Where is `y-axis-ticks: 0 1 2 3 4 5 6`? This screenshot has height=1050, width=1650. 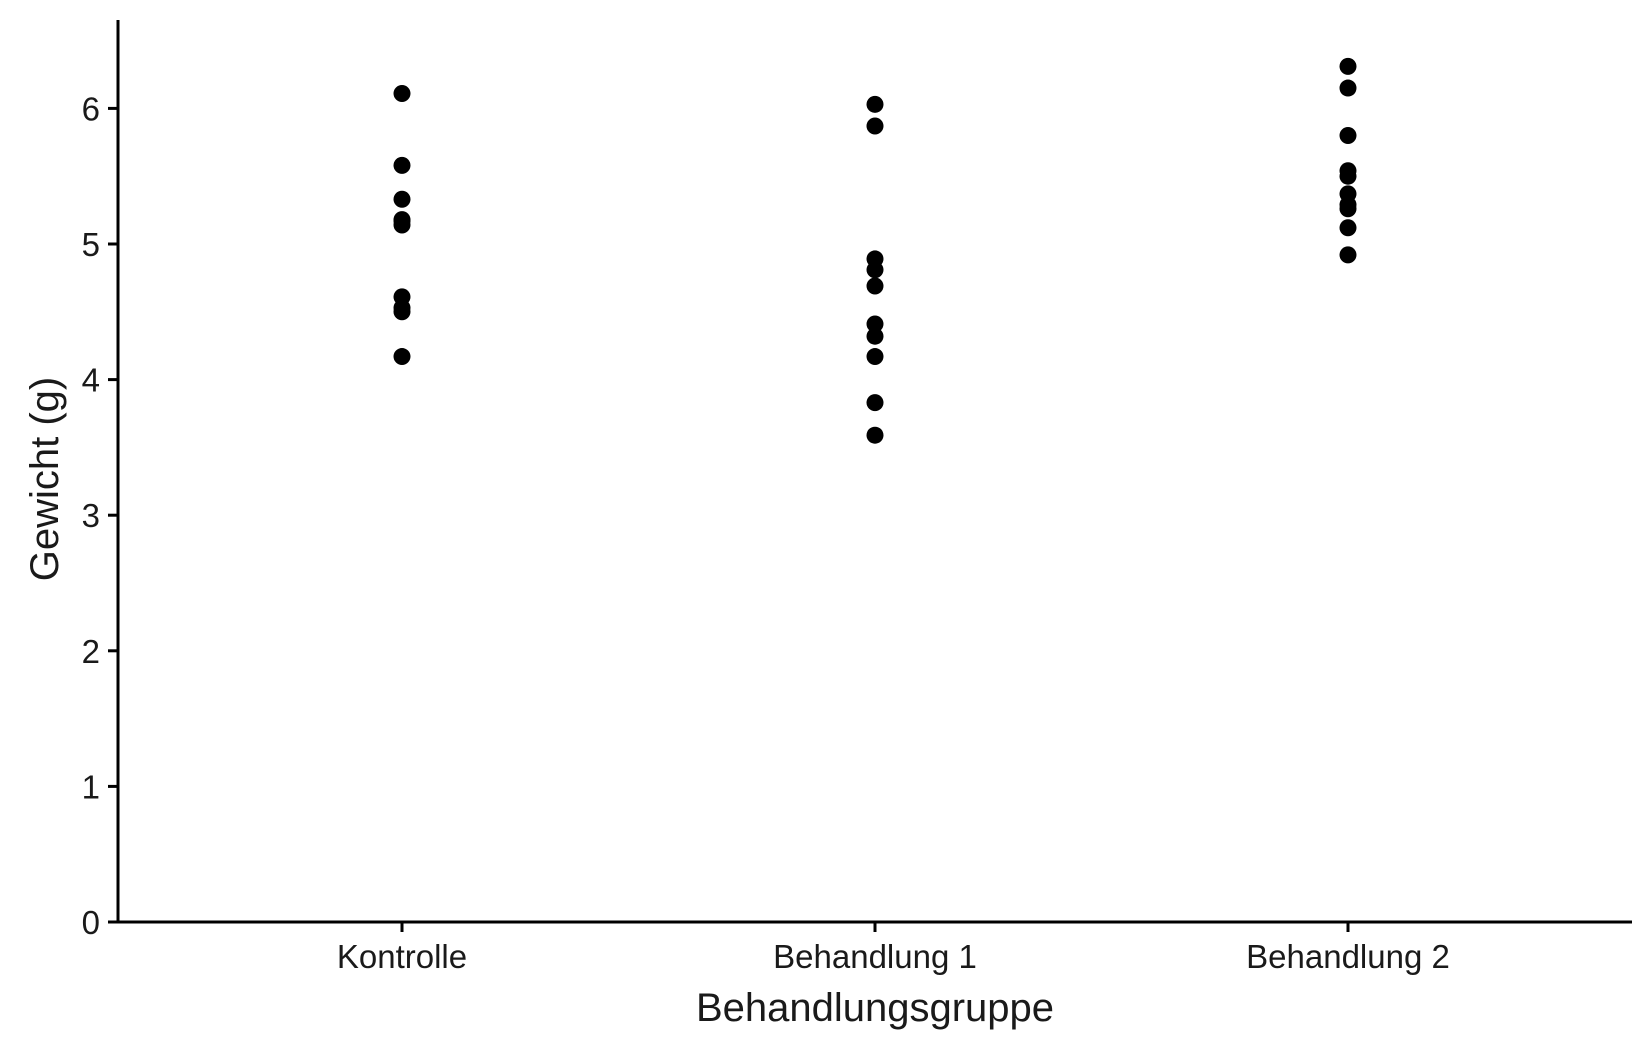 y-axis-ticks: 0 1 2 3 4 5 6 is located at coordinates (100, 515).